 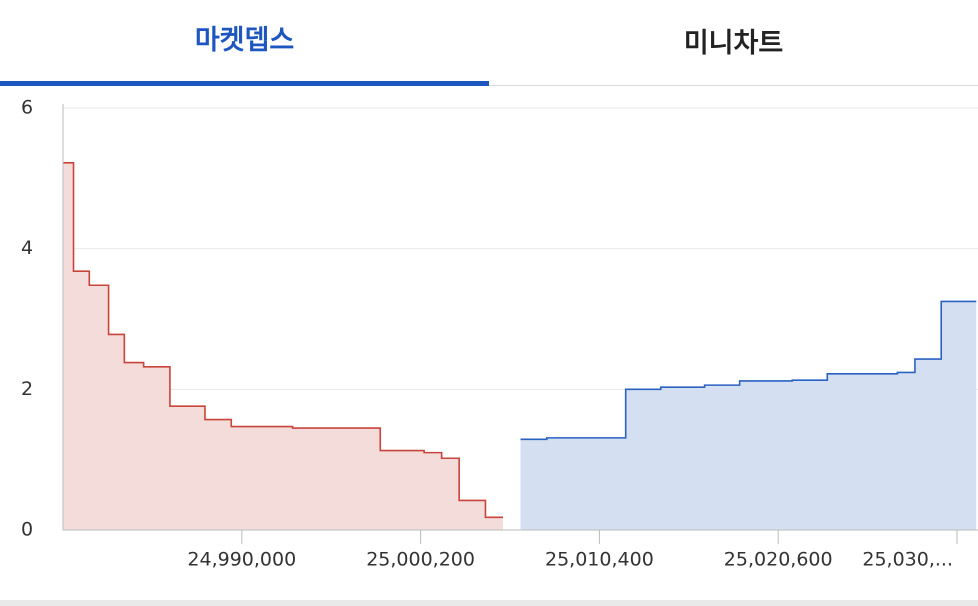 What do you see at coordinates (27, 530) in the screenshot?
I see `y-tick-label: 0` at bounding box center [27, 530].